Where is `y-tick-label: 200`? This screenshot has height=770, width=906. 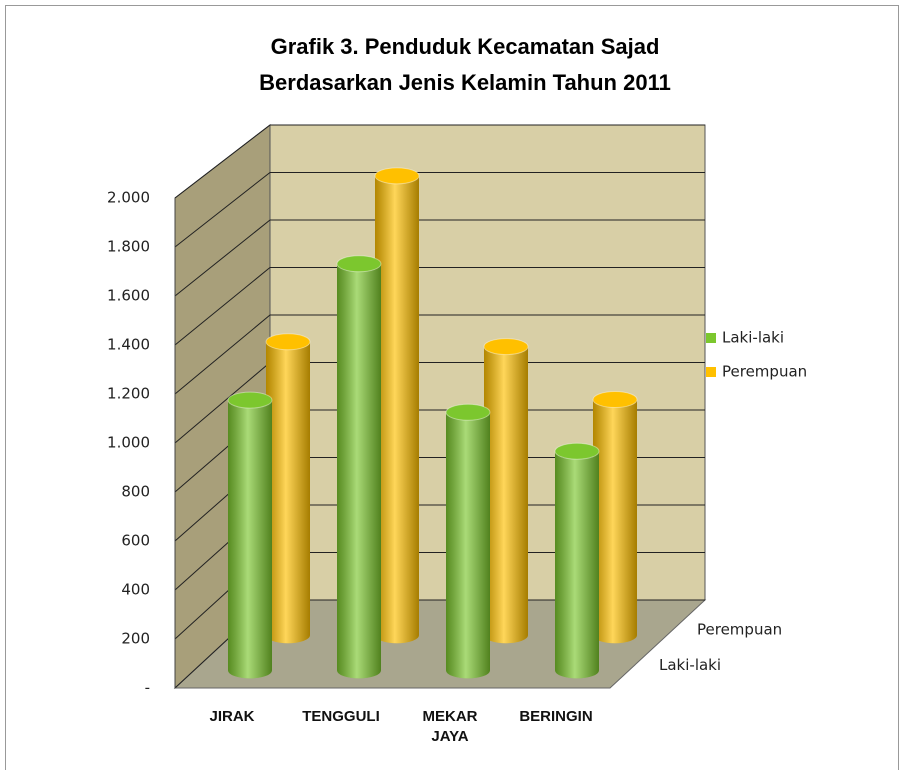 y-tick-label: 200 is located at coordinates (135, 639).